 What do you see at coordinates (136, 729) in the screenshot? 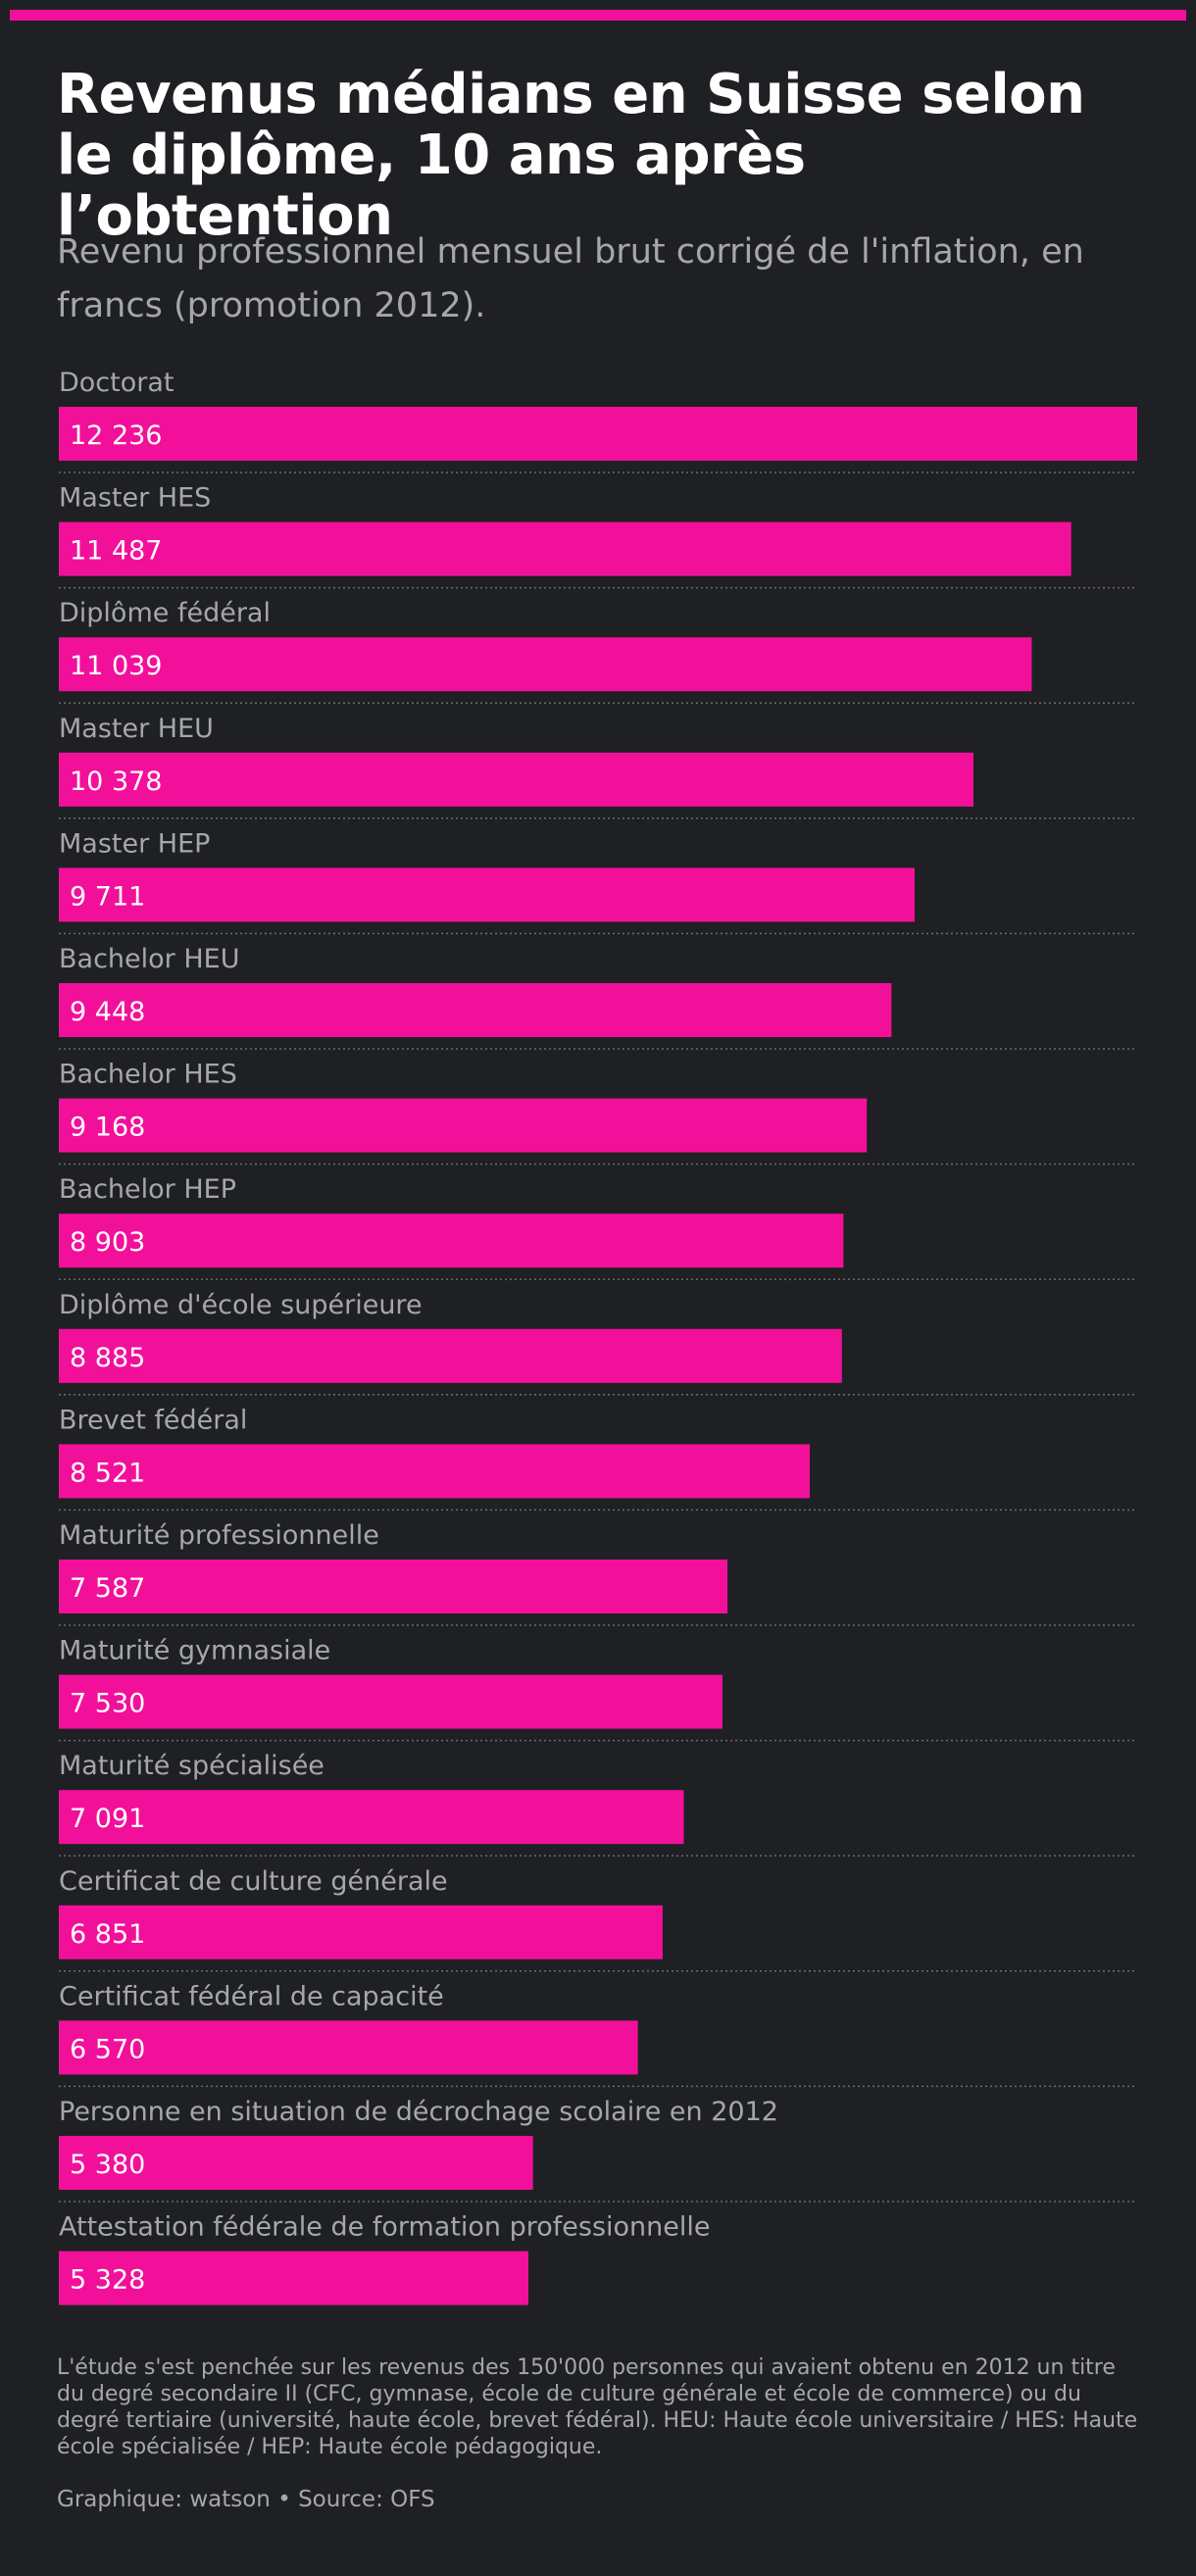
I see `category-label: Master HEU` at bounding box center [136, 729].